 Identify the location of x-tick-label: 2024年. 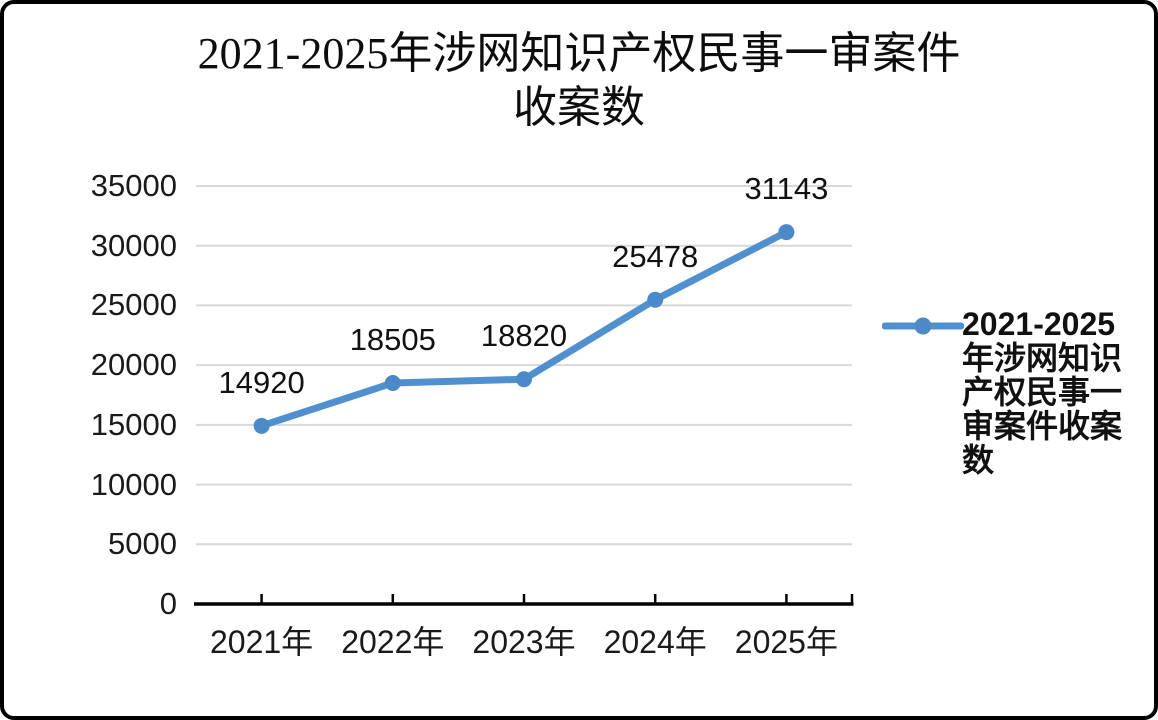
(655, 642).